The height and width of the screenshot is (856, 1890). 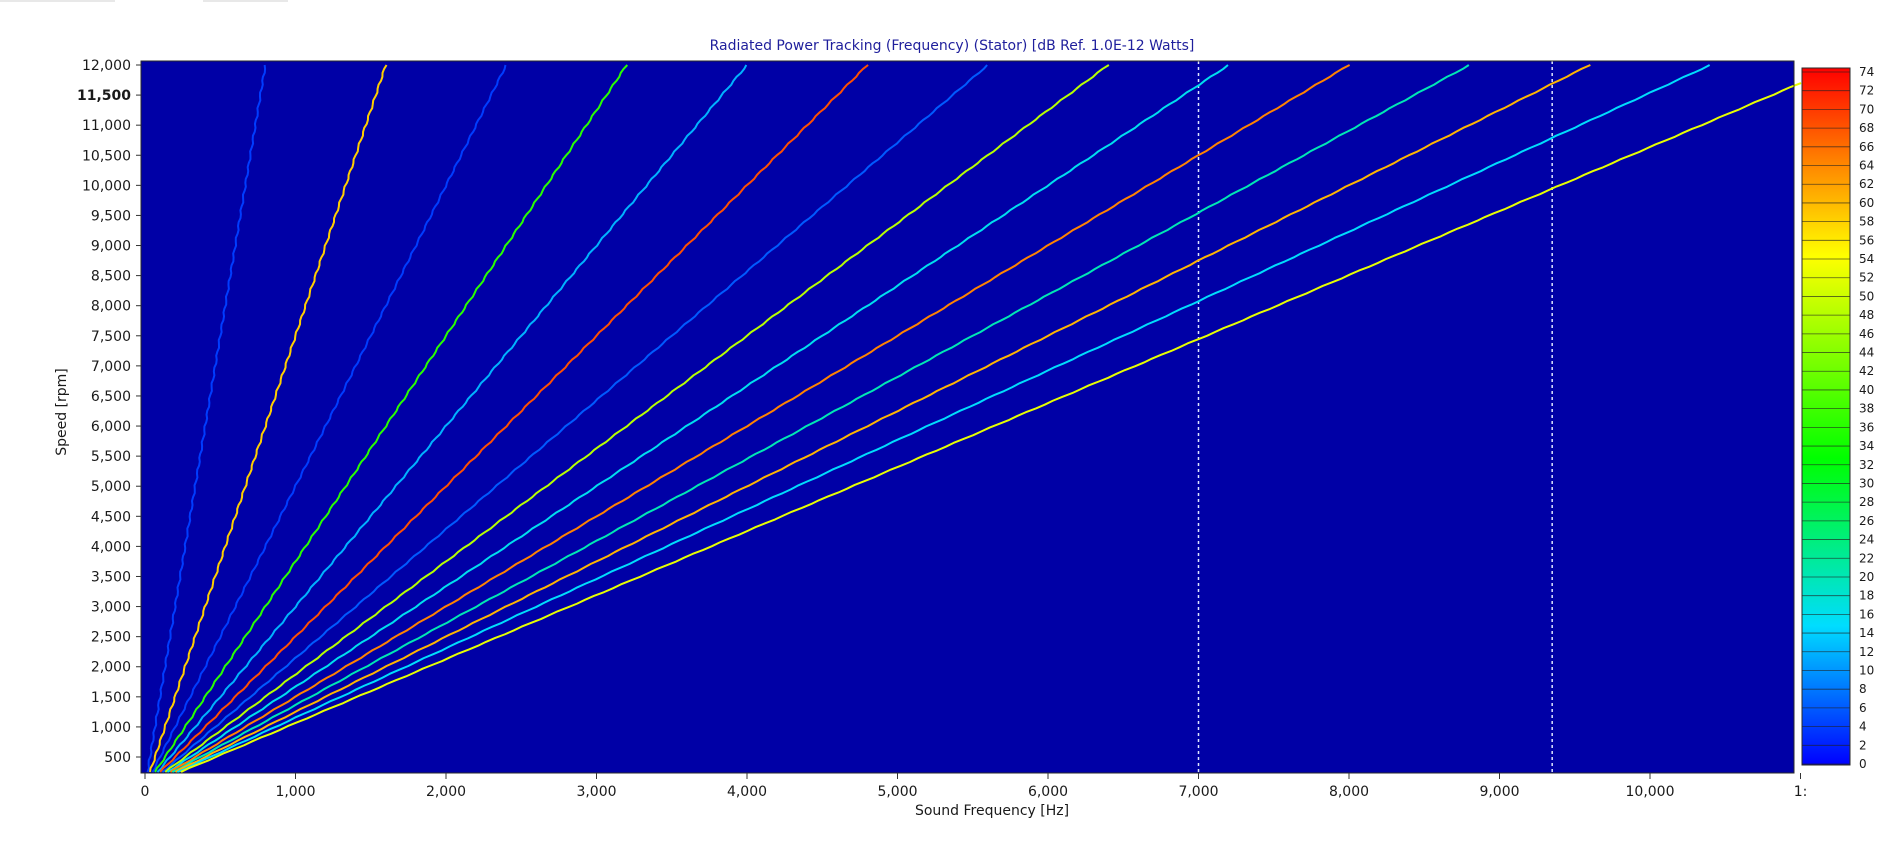 I want to click on colorbar-tick-label: 0, so click(x=1863, y=764).